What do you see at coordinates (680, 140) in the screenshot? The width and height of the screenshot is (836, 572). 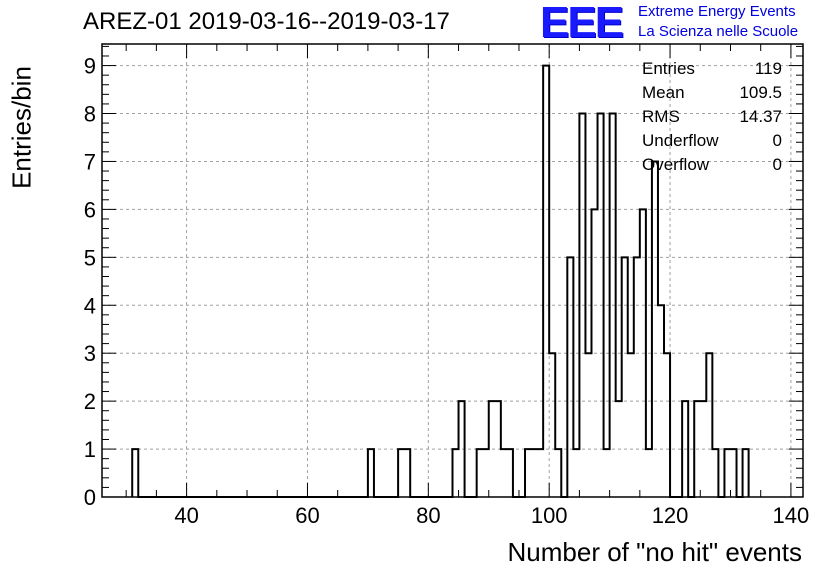 I see `stats-label: Underflow` at bounding box center [680, 140].